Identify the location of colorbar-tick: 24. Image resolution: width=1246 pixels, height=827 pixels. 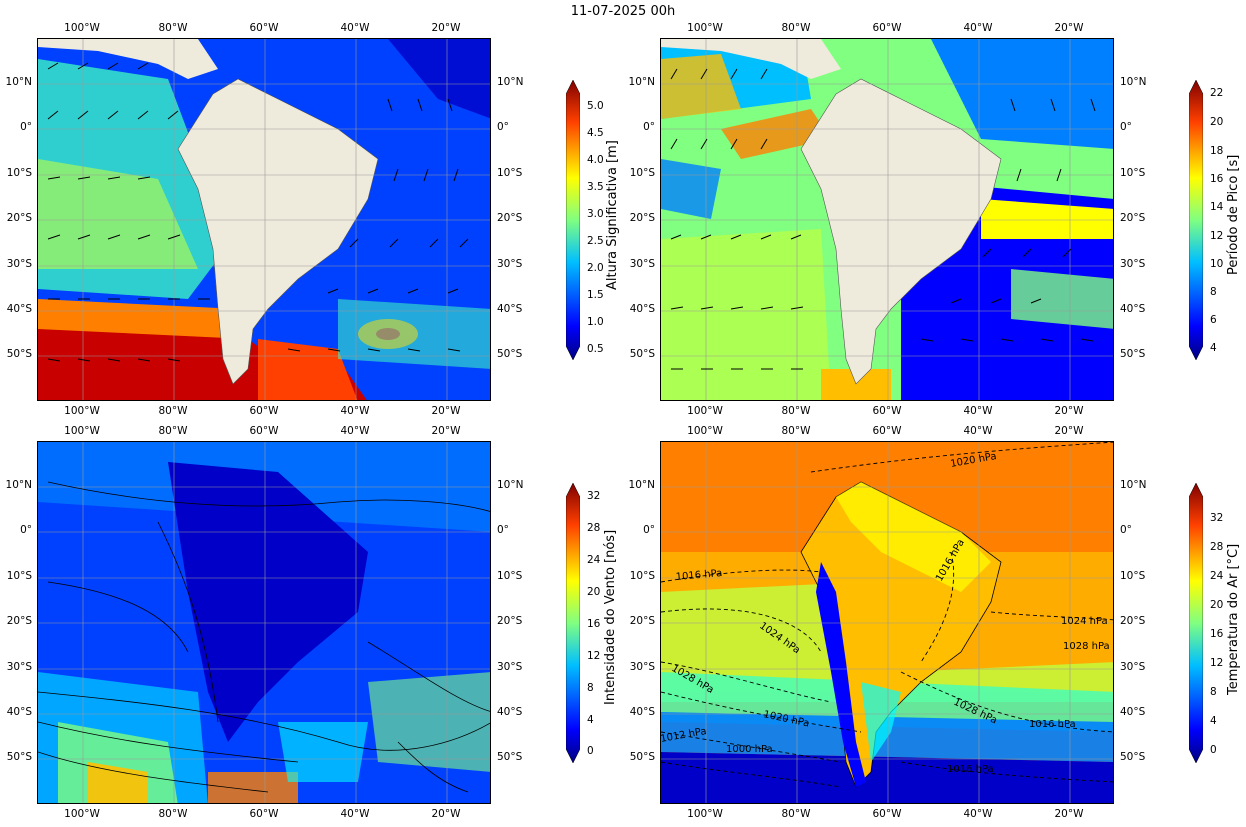
(594, 560).